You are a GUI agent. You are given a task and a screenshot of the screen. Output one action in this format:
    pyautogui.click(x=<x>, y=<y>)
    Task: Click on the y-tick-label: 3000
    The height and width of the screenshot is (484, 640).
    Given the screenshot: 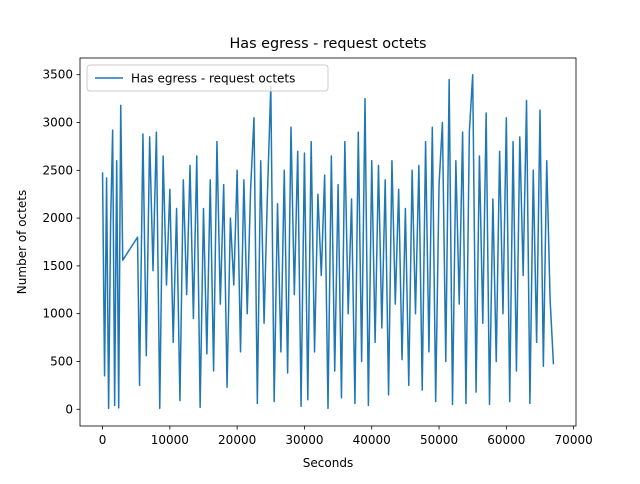 What is the action you would take?
    pyautogui.click(x=57, y=123)
    